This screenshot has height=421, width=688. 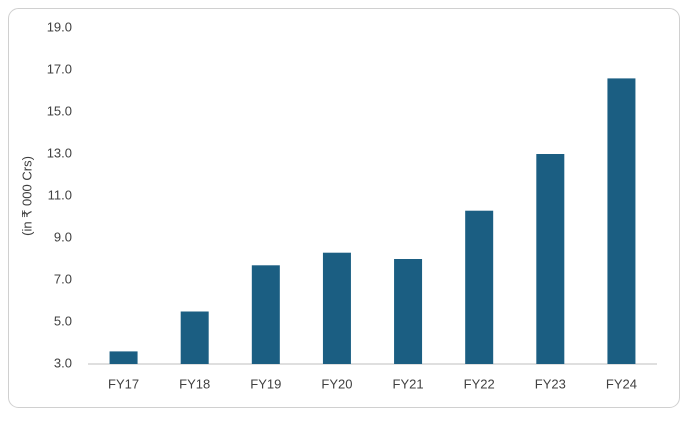 I want to click on y-tick-label: 11.0, so click(x=60, y=194).